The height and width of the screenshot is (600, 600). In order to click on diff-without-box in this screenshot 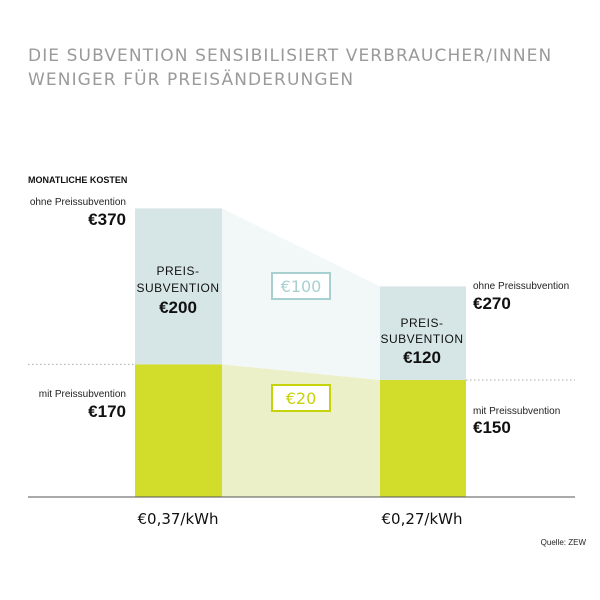, I will do `click(301, 286)`.